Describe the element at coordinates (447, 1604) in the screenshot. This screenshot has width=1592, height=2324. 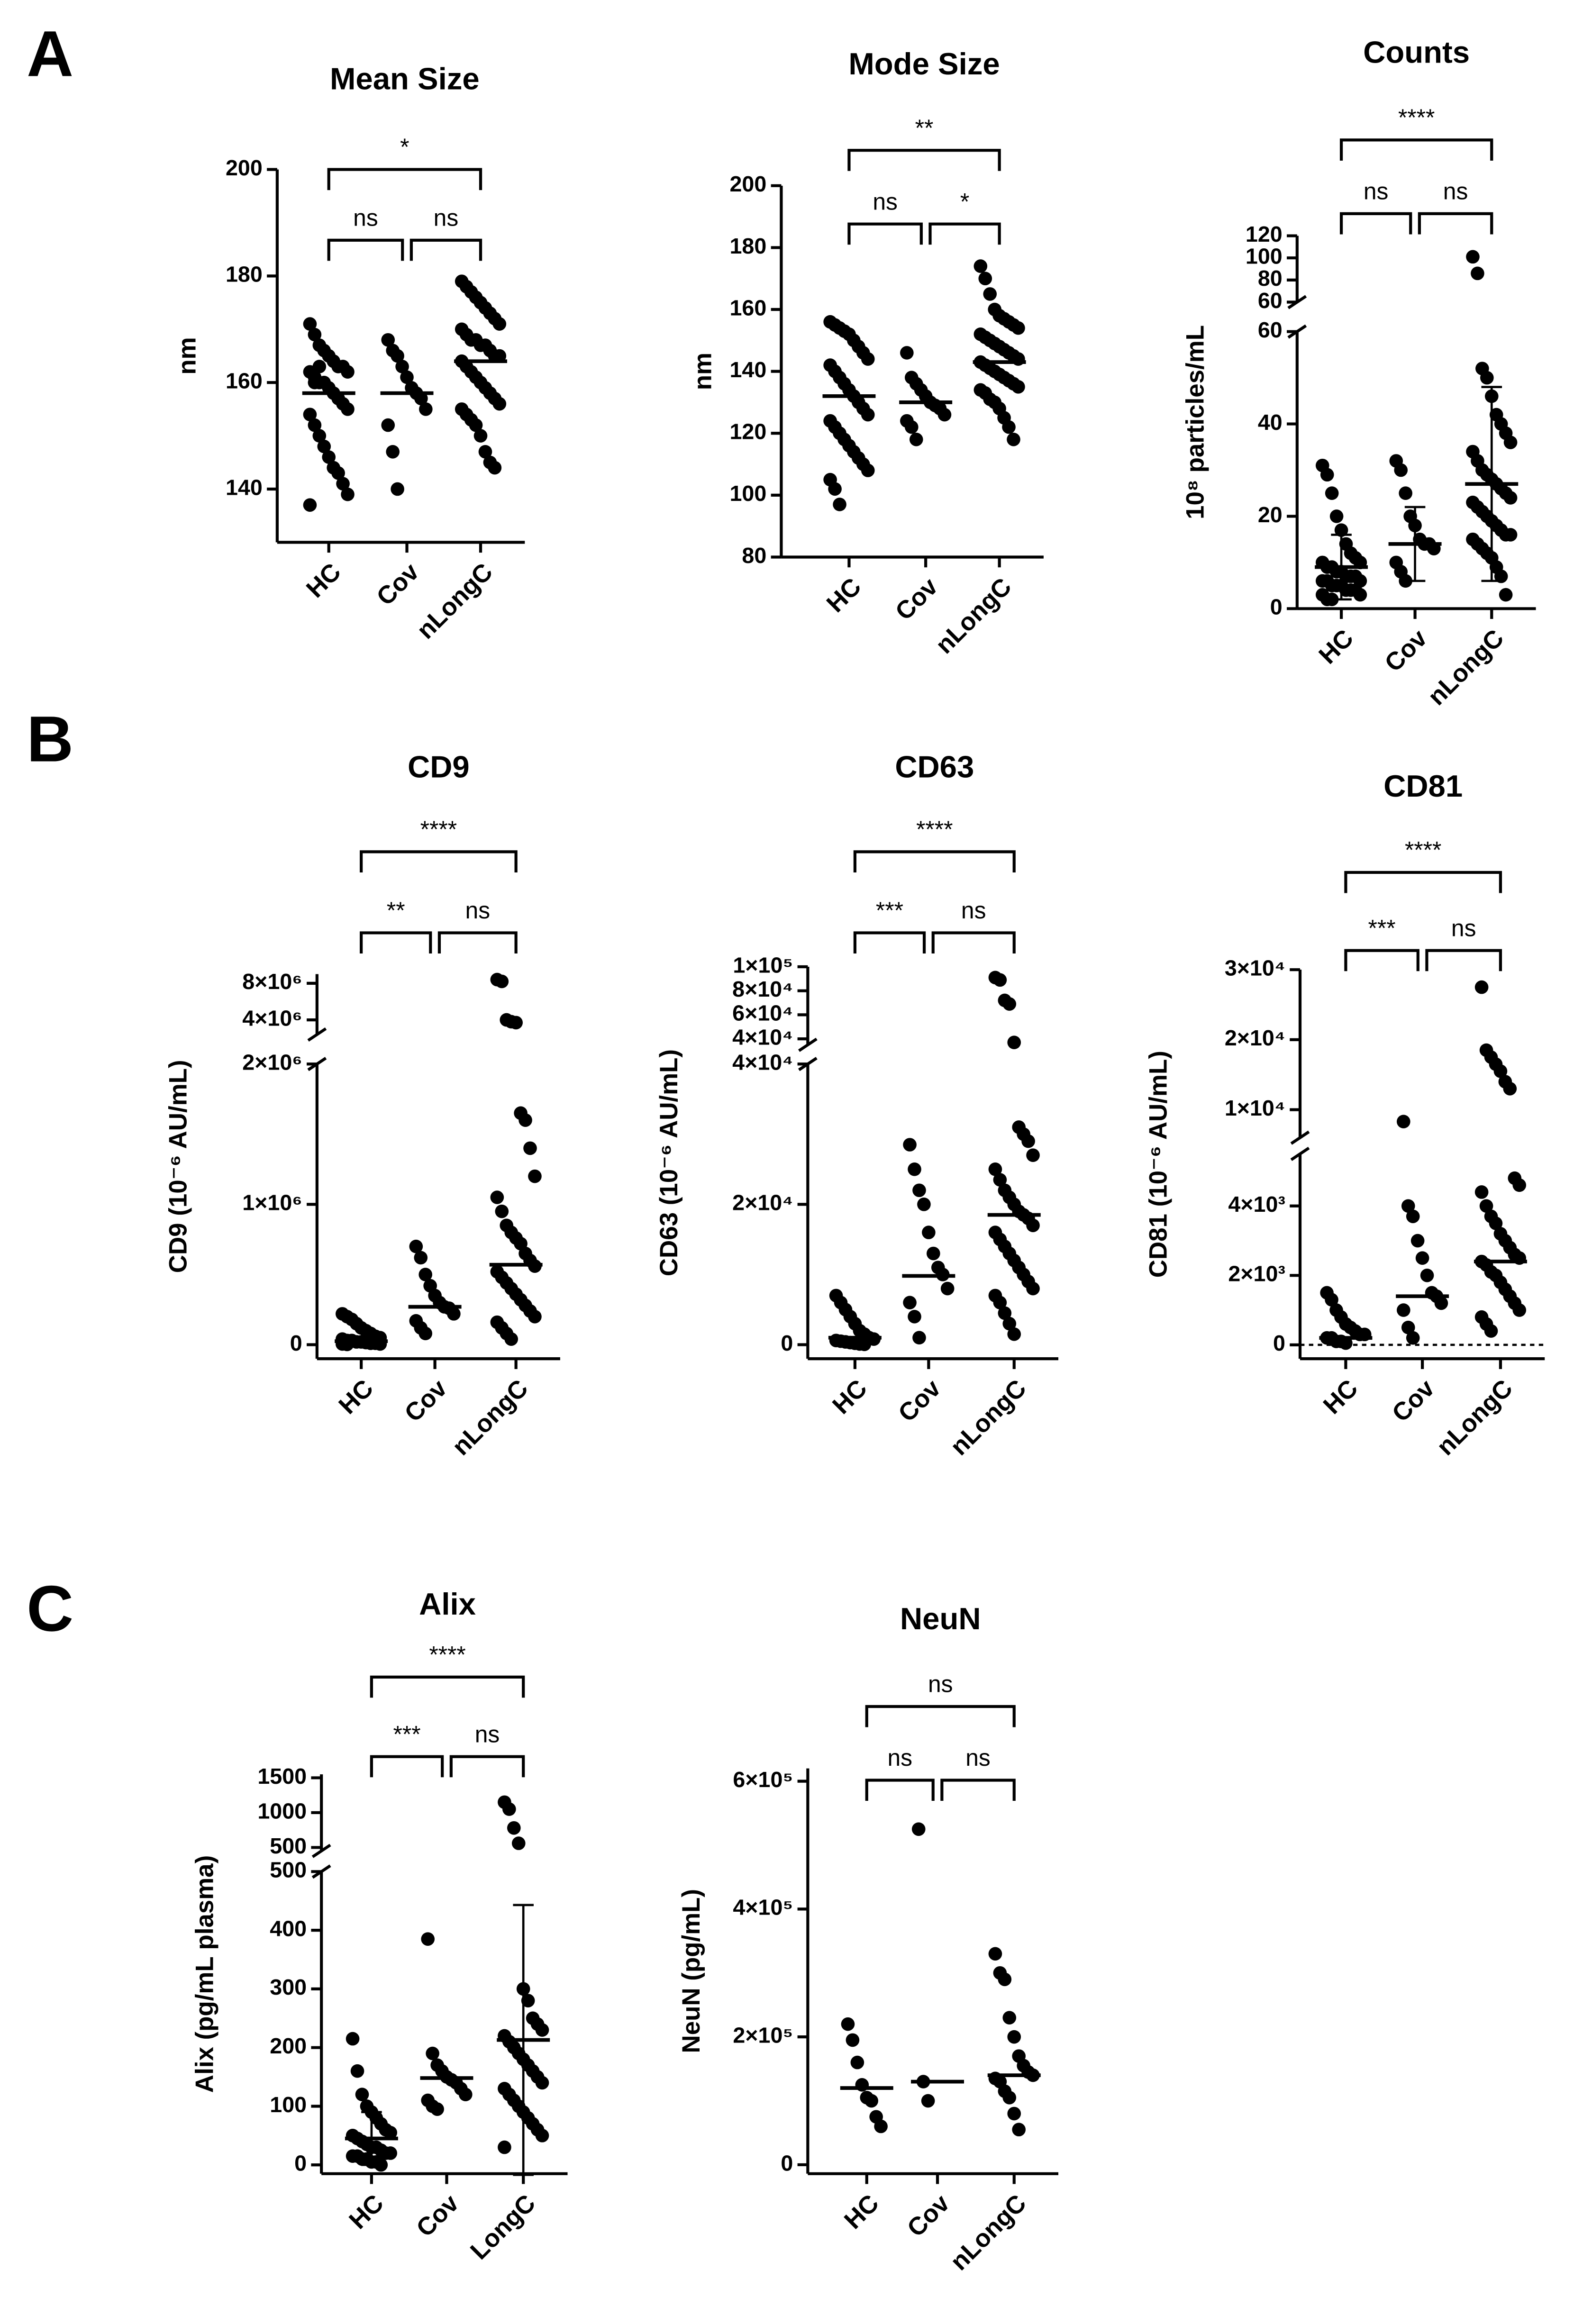
I see `chart-title: Alix` at that location.